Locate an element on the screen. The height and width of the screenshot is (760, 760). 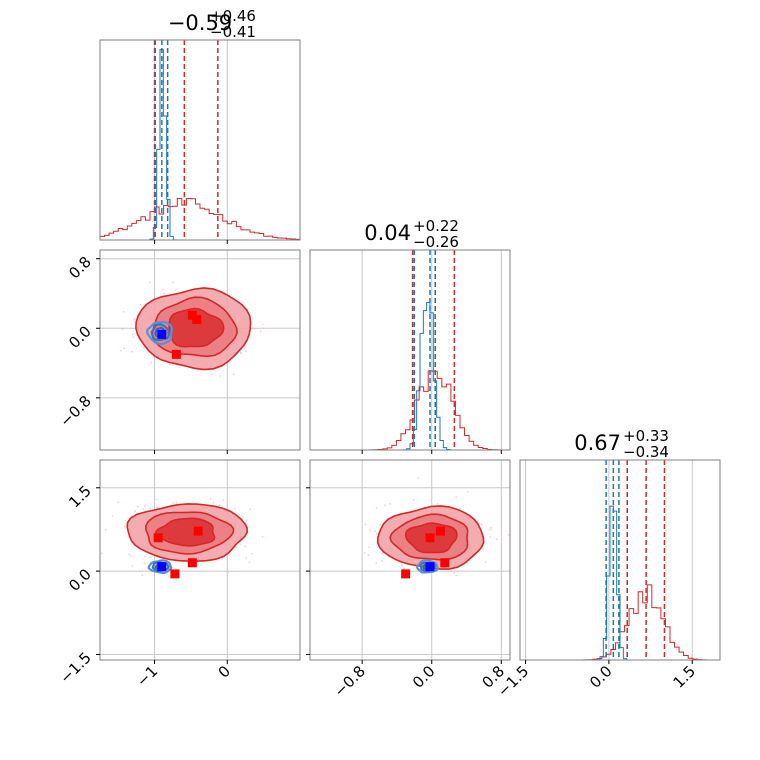
hist-1-frame is located at coordinates (200, 140).